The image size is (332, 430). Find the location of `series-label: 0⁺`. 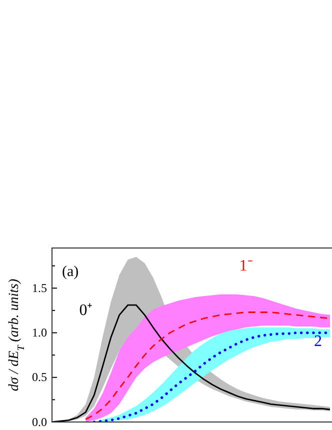

series-label: 0⁺ is located at coordinates (85, 310).